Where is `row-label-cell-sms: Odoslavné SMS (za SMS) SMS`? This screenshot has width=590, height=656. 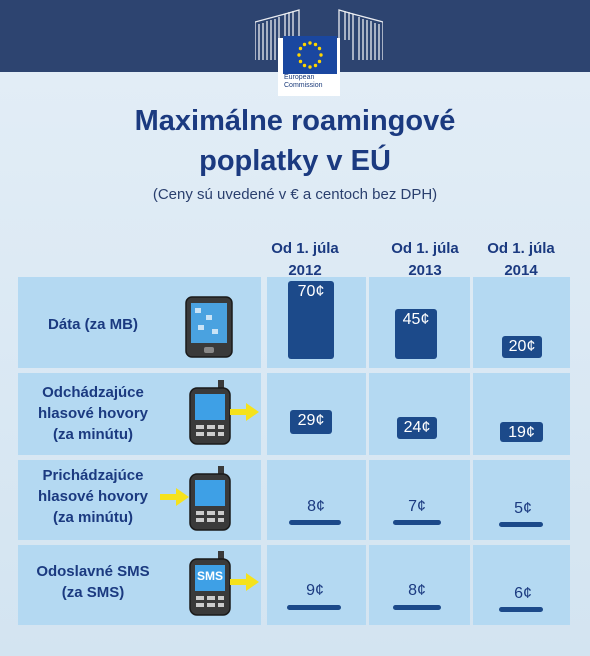 row-label-cell-sms: Odoslavné SMS (za SMS) SMS is located at coordinates (139, 585).